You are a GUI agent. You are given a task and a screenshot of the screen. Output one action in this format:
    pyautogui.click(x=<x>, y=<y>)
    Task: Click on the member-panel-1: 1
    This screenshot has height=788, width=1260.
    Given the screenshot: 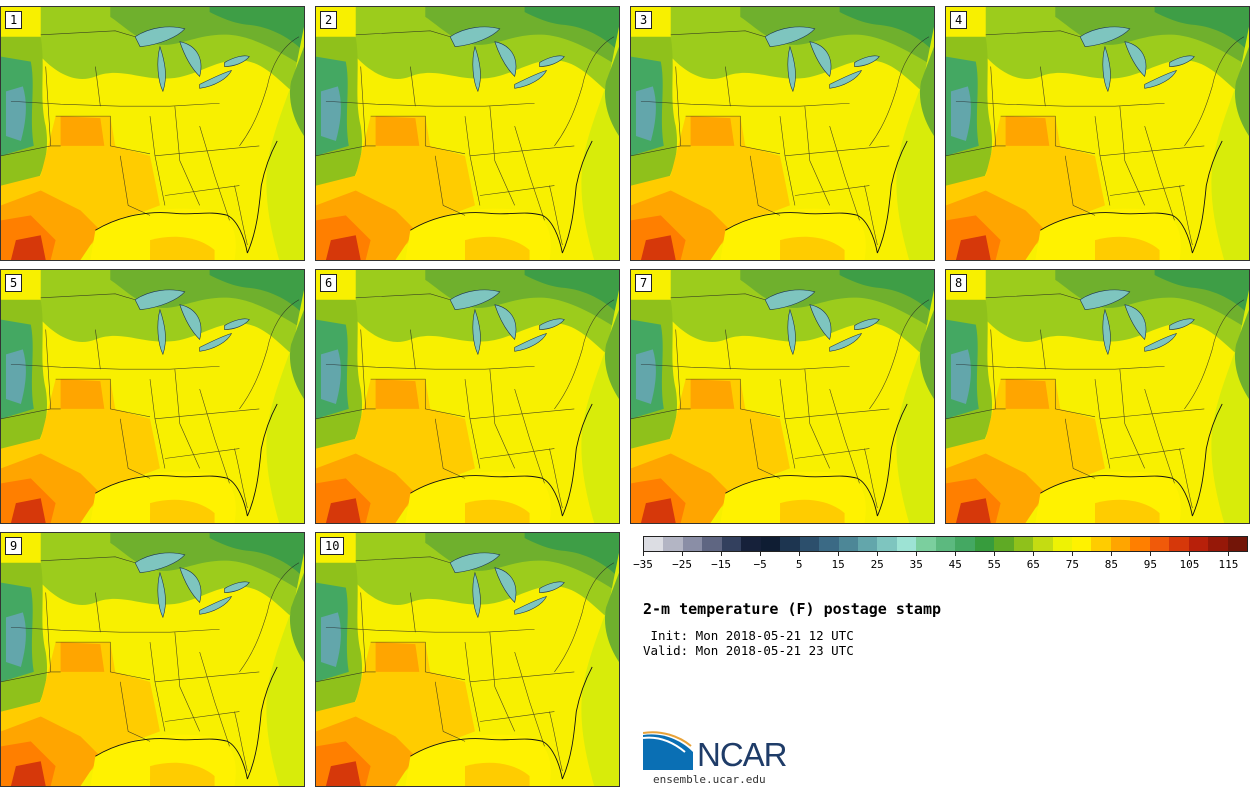 What is the action you would take?
    pyautogui.click(x=152, y=133)
    